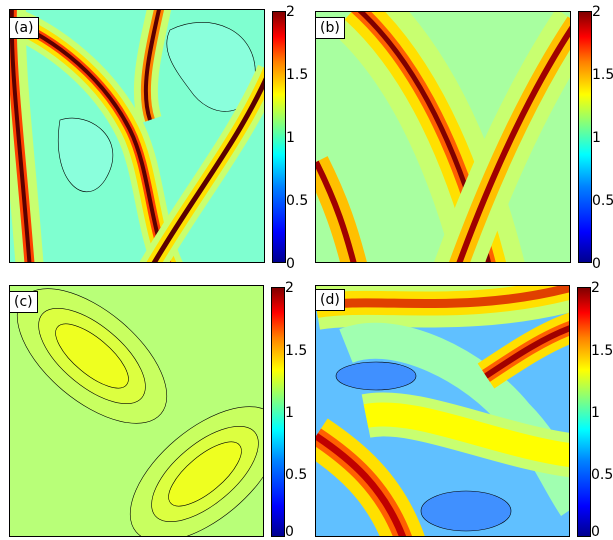 The height and width of the screenshot is (540, 613). I want to click on panel-label-a: (a), so click(24, 28).